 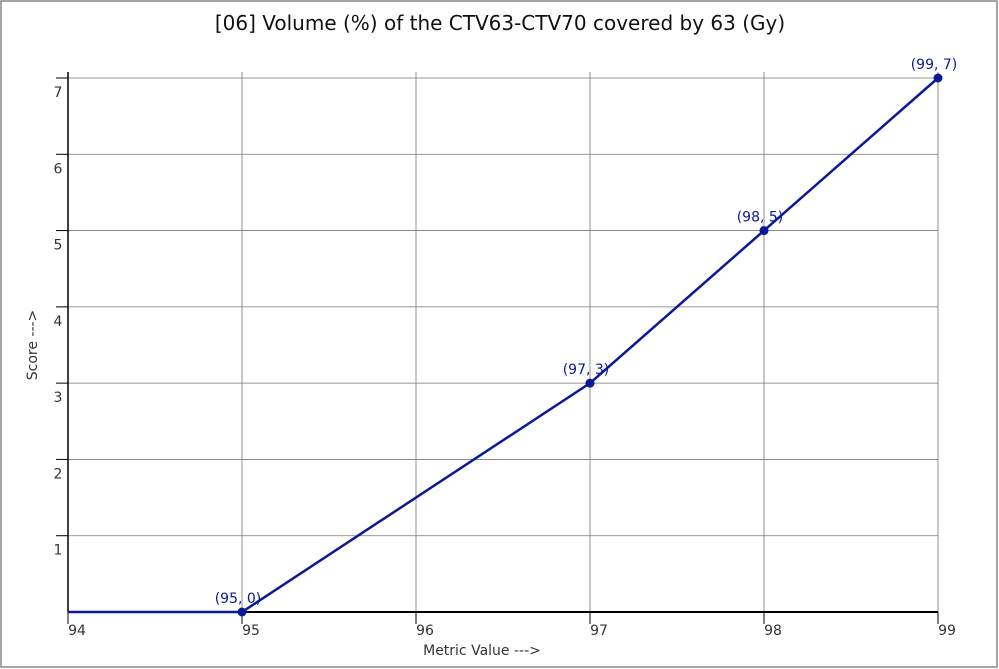 What do you see at coordinates (58, 398) in the screenshot?
I see `y-tick-label: 3` at bounding box center [58, 398].